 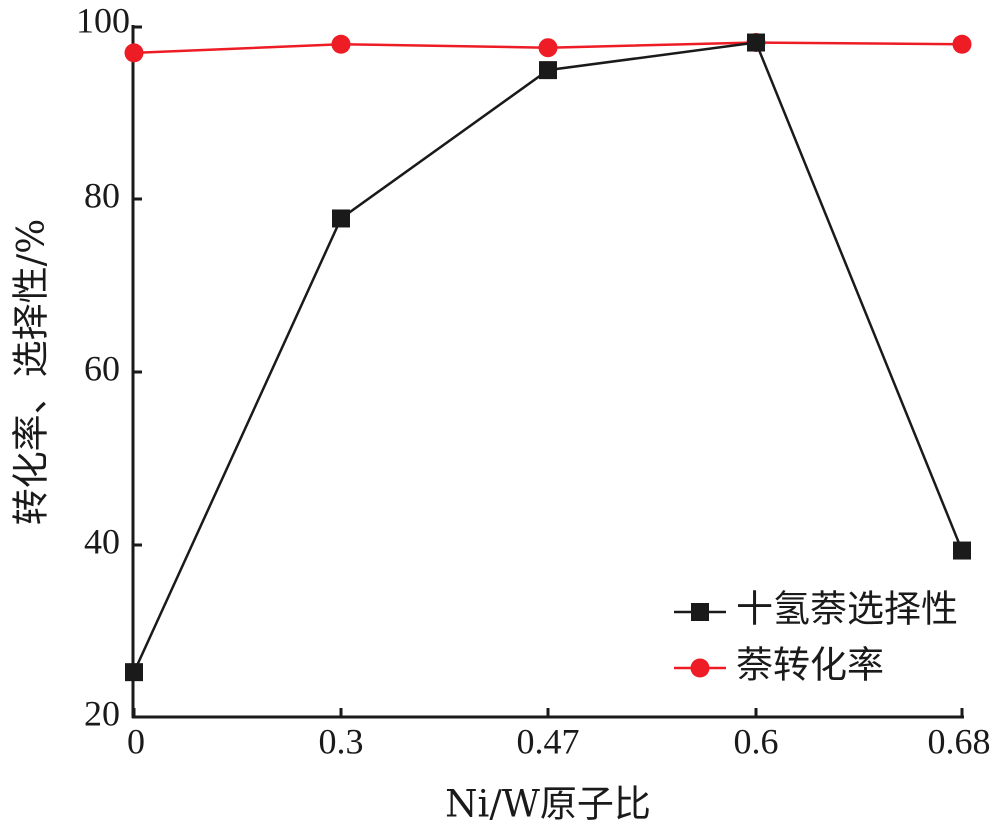 What do you see at coordinates (962, 550) in the screenshot?
I see `point-selectivity-0.68` at bounding box center [962, 550].